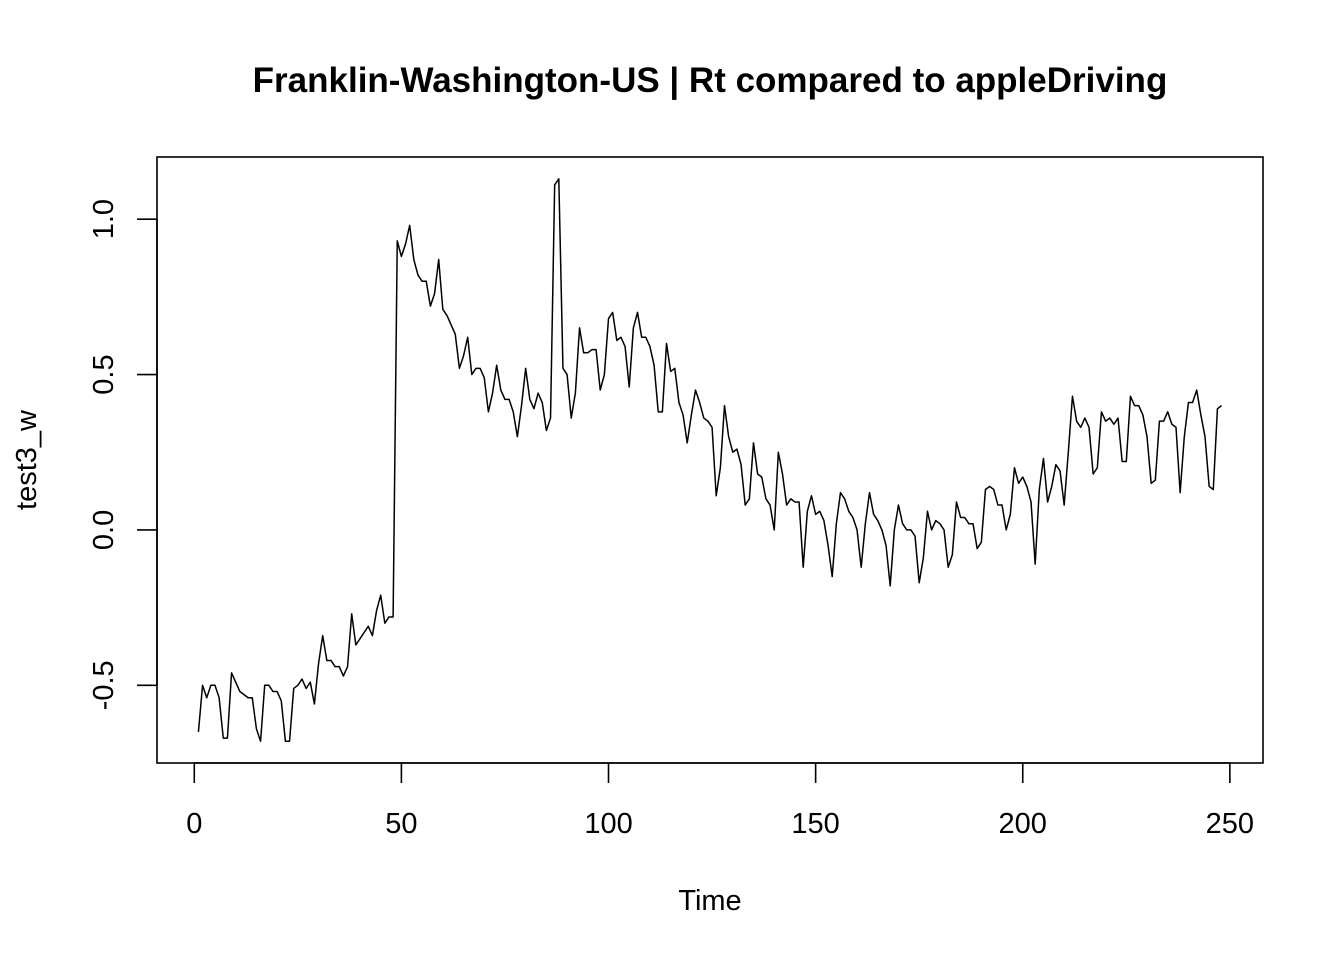 The image size is (1344, 960). I want to click on x-tick-label: 50, so click(401, 824).